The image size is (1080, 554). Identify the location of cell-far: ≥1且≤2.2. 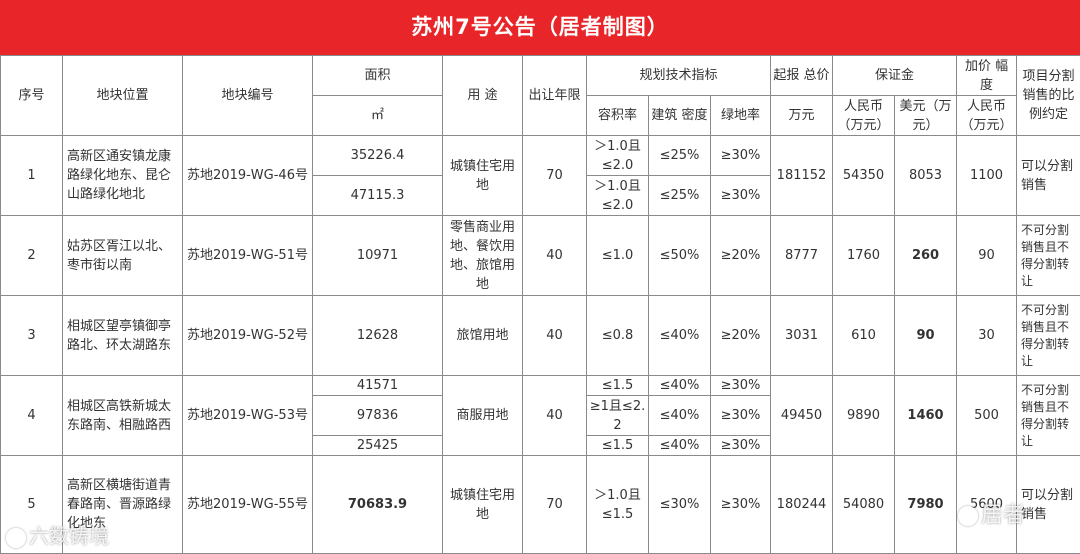
(618, 416).